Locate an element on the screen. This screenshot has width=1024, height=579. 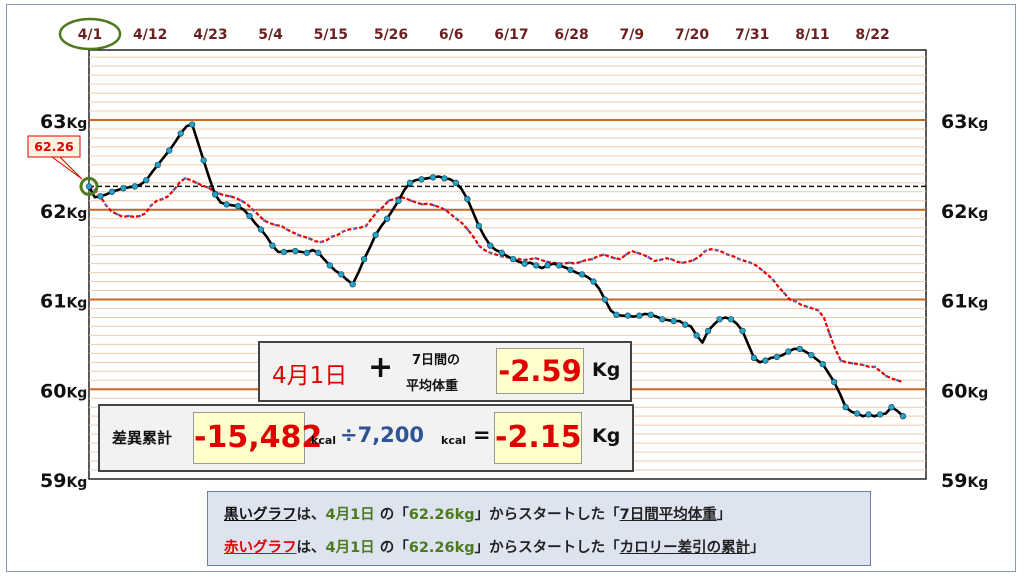
start-date-label: 4月1日 is located at coordinates (310, 376).